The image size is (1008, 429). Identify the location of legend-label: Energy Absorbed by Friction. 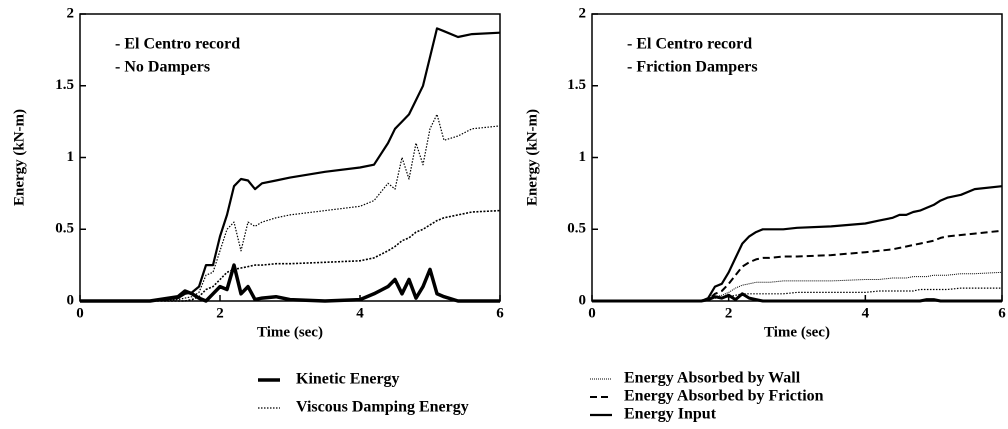
(724, 396).